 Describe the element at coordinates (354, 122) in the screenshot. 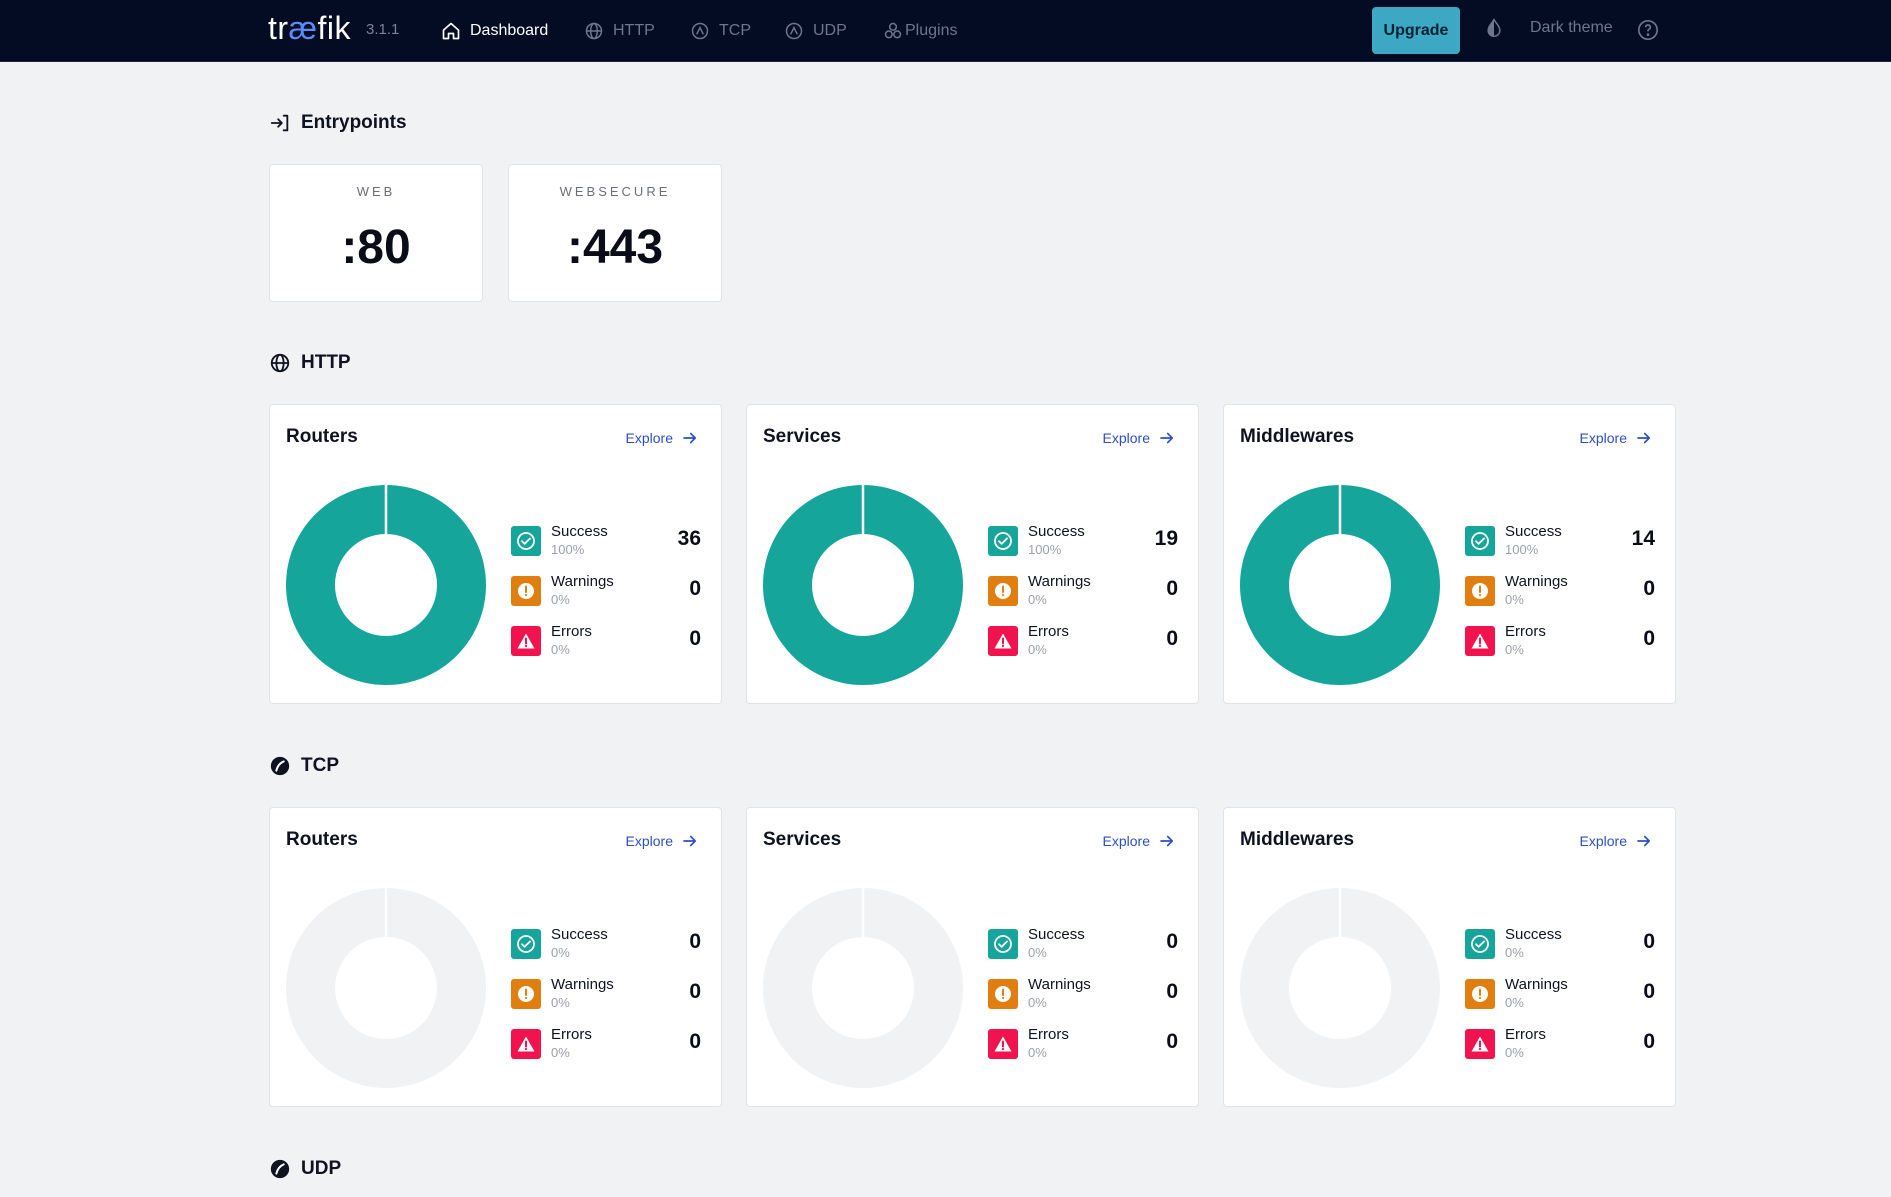

I see `entrypoints-title: Entrypoints` at that location.